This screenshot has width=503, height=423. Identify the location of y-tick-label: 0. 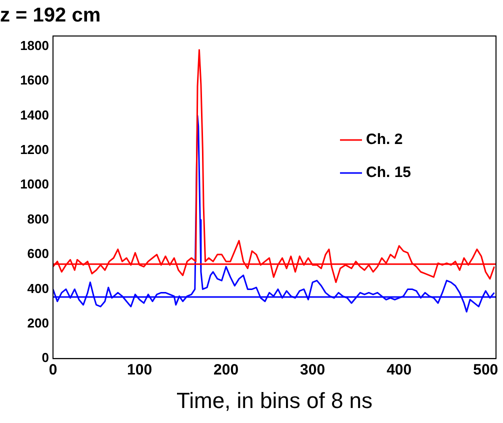
(45, 358).